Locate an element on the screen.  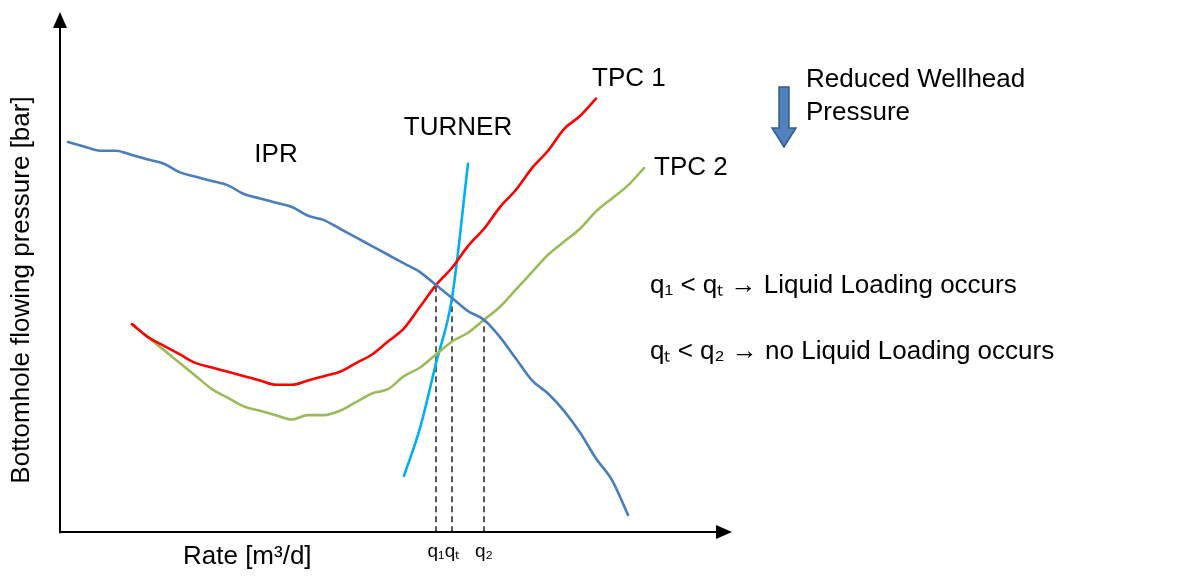
series-label: IPR is located at coordinates (276, 152).